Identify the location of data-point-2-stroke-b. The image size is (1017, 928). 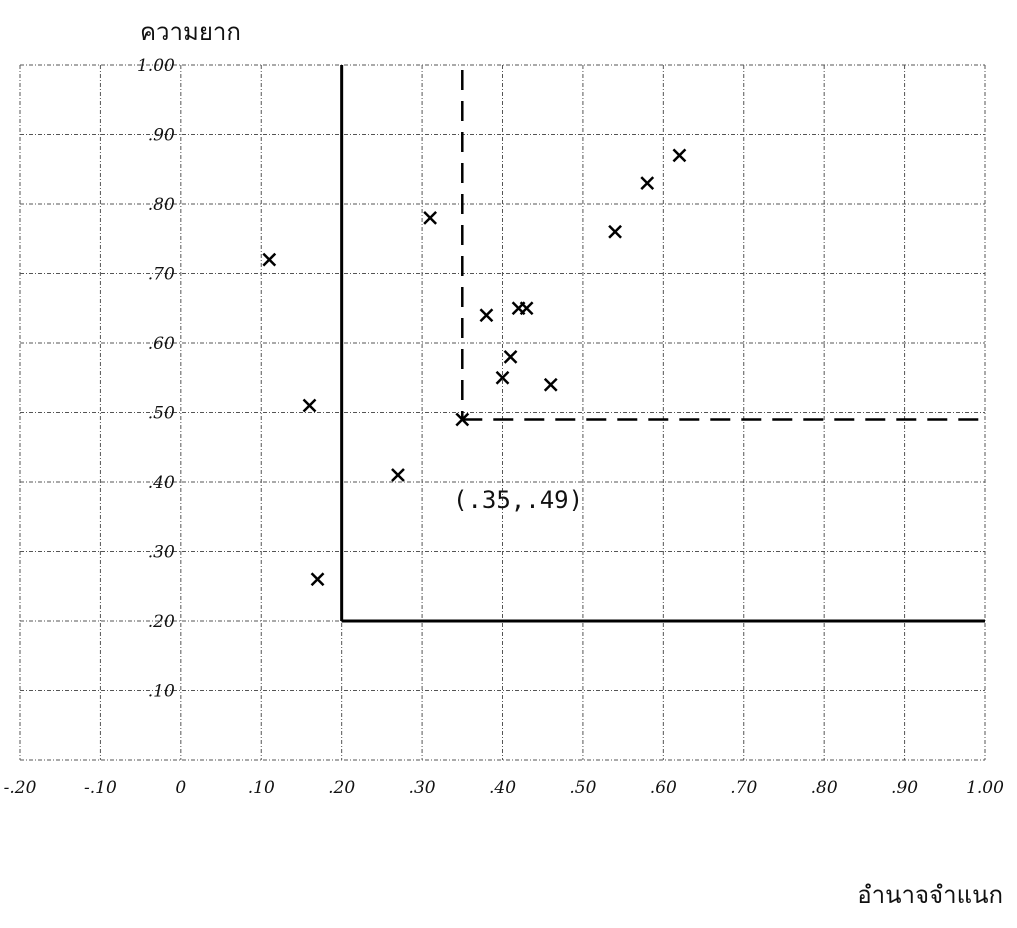
(317, 579).